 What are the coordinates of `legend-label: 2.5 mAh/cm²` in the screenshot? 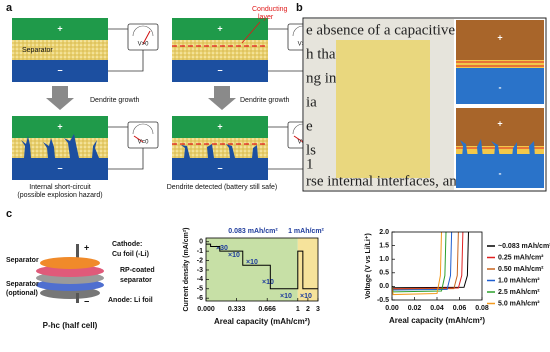 It's located at (519, 292).